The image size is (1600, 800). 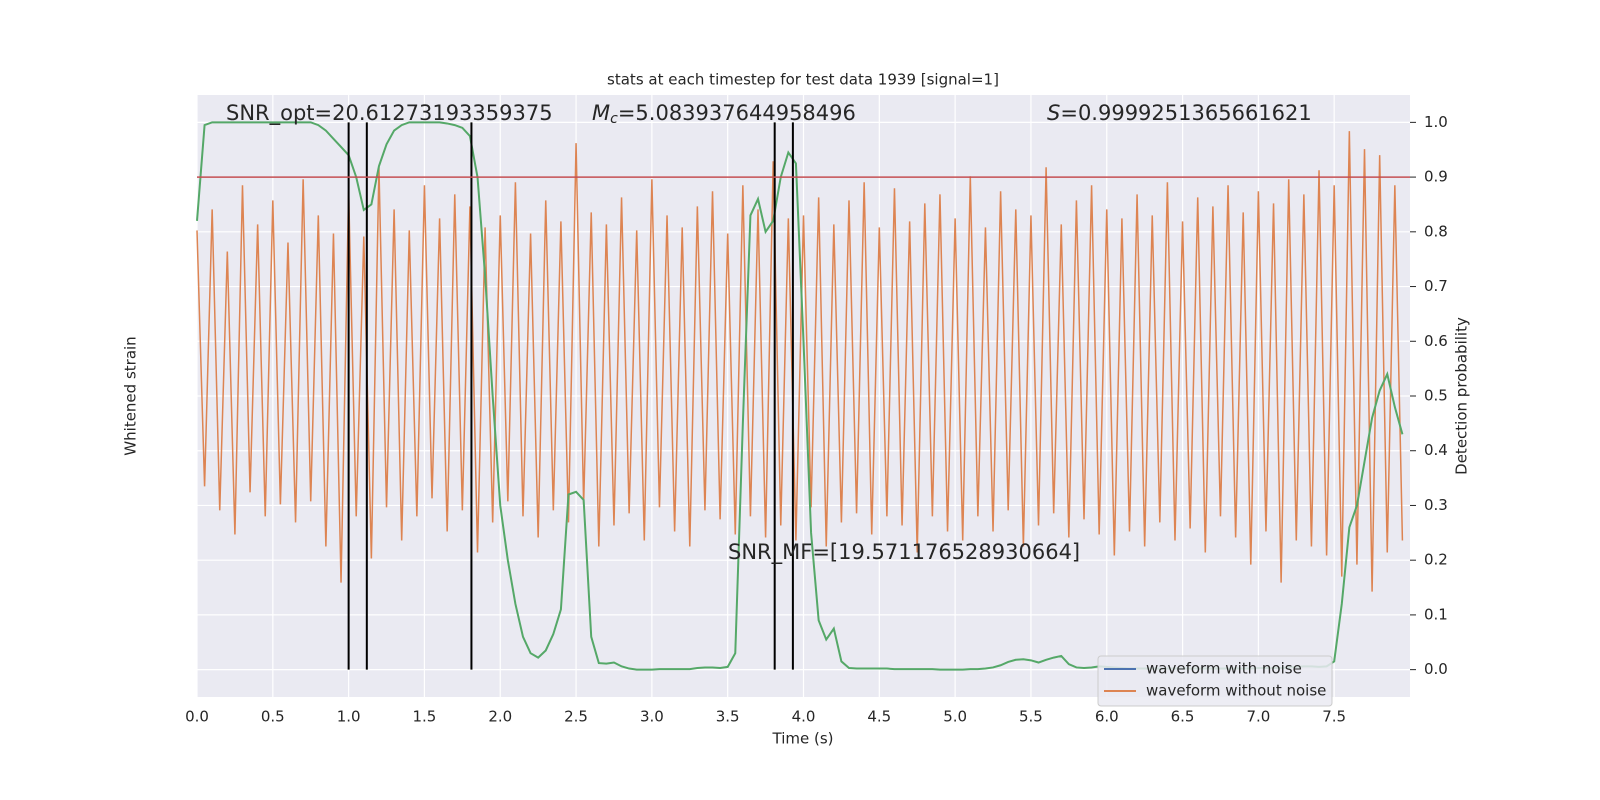 I want to click on x-tick-label: 4.0, so click(x=804, y=717).